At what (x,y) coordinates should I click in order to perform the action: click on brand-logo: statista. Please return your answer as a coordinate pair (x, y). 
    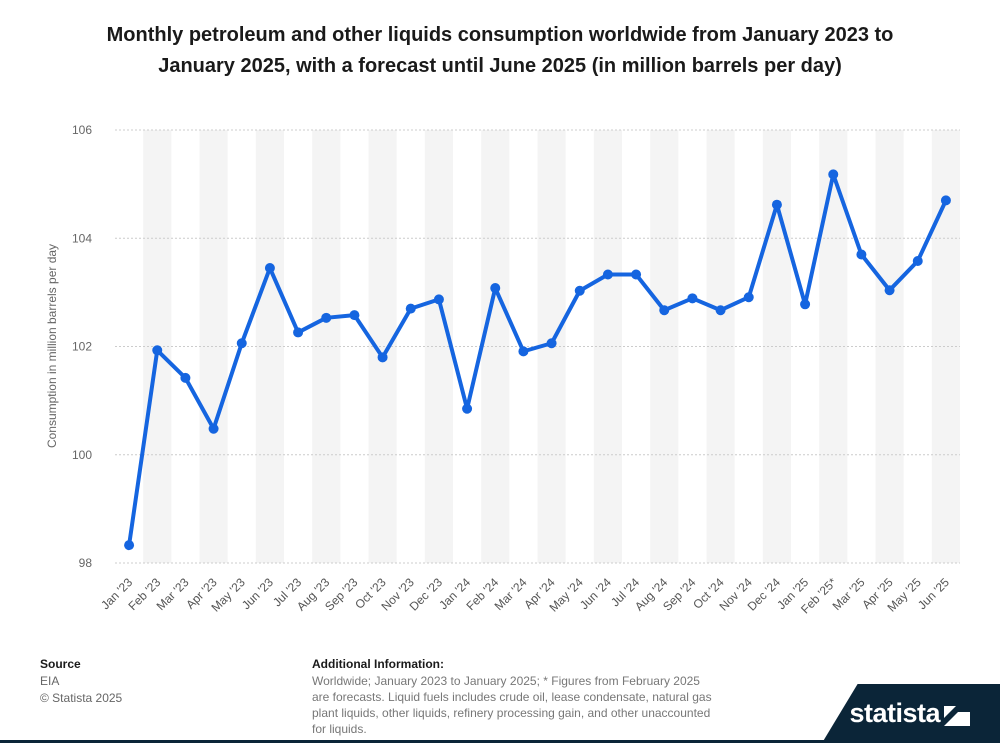
    Looking at the image, I should click on (894, 713).